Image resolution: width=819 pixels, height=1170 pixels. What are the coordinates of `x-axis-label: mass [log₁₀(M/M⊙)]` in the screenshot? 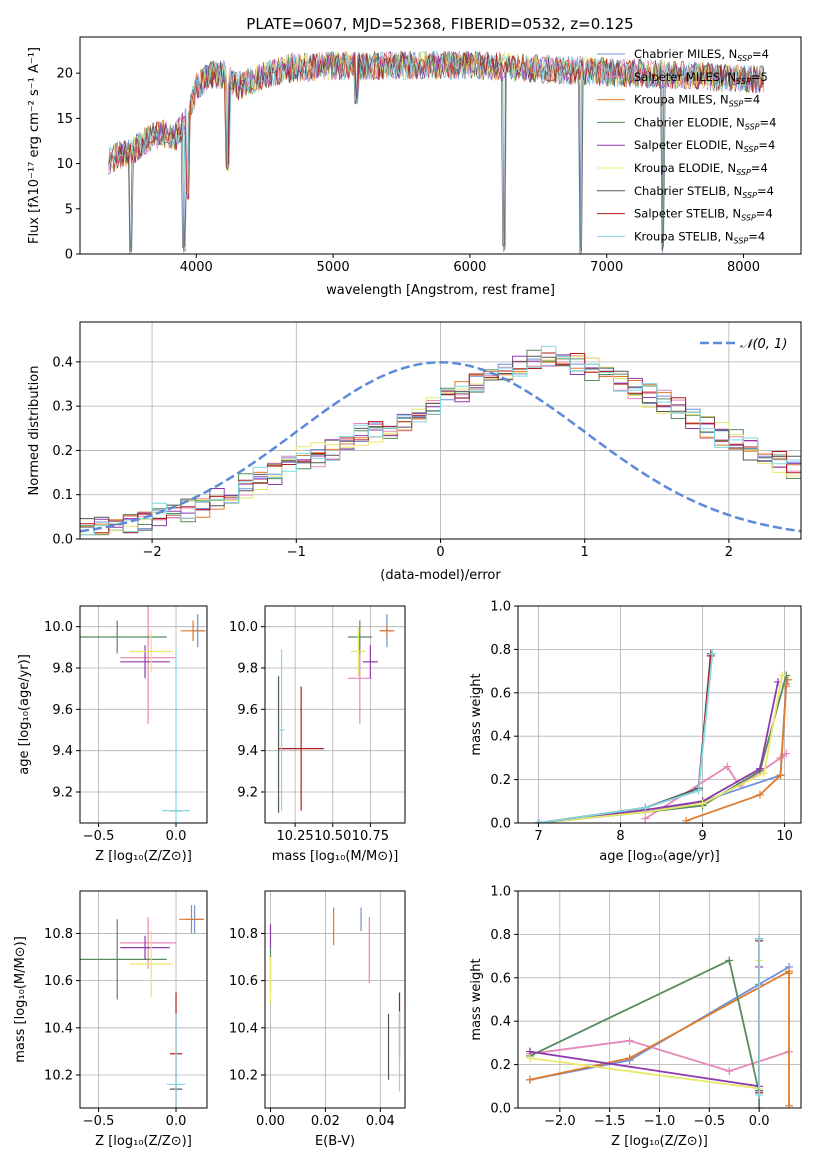 It's located at (335, 856).